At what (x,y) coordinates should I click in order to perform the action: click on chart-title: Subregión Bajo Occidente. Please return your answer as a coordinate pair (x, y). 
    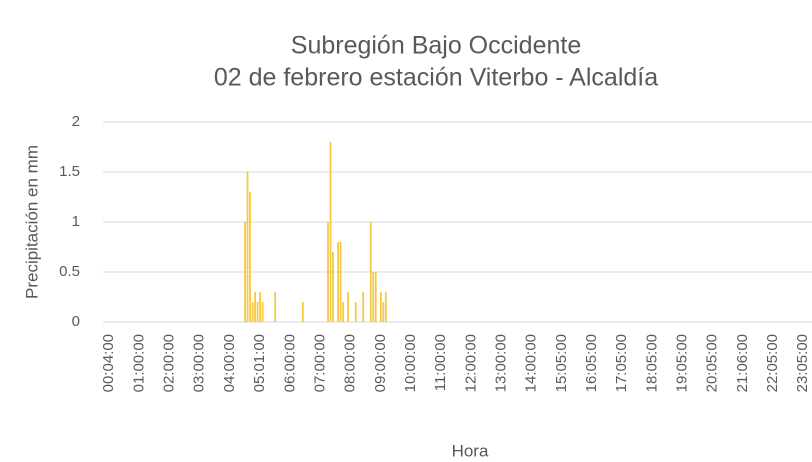
    Looking at the image, I should click on (436, 46).